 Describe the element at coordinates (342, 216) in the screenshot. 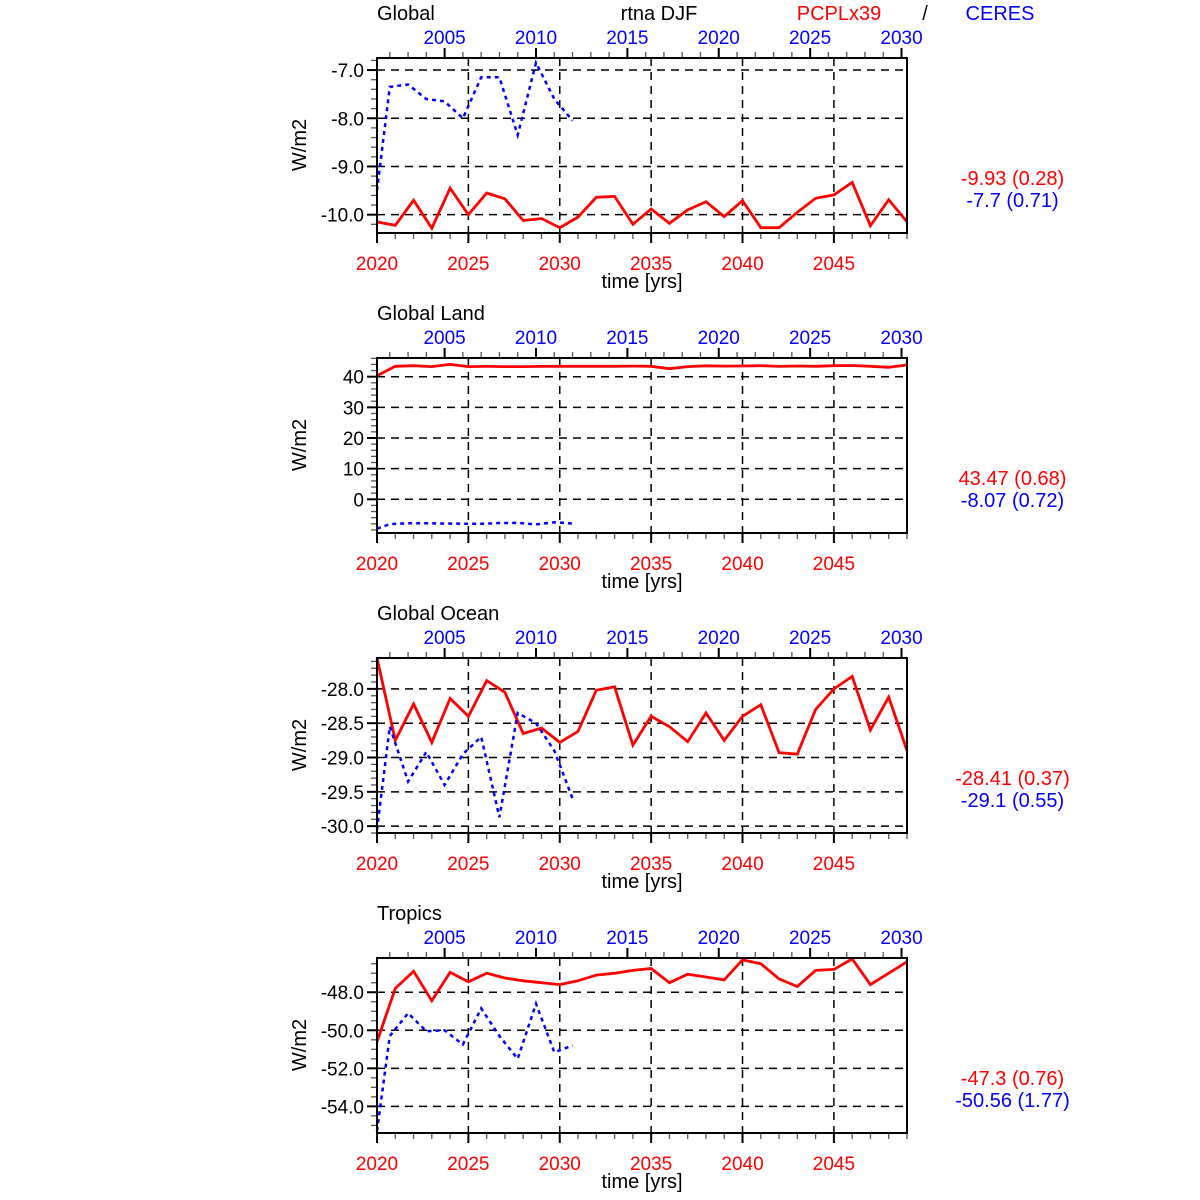

I see `y-axis-tick-label: -10.0` at that location.